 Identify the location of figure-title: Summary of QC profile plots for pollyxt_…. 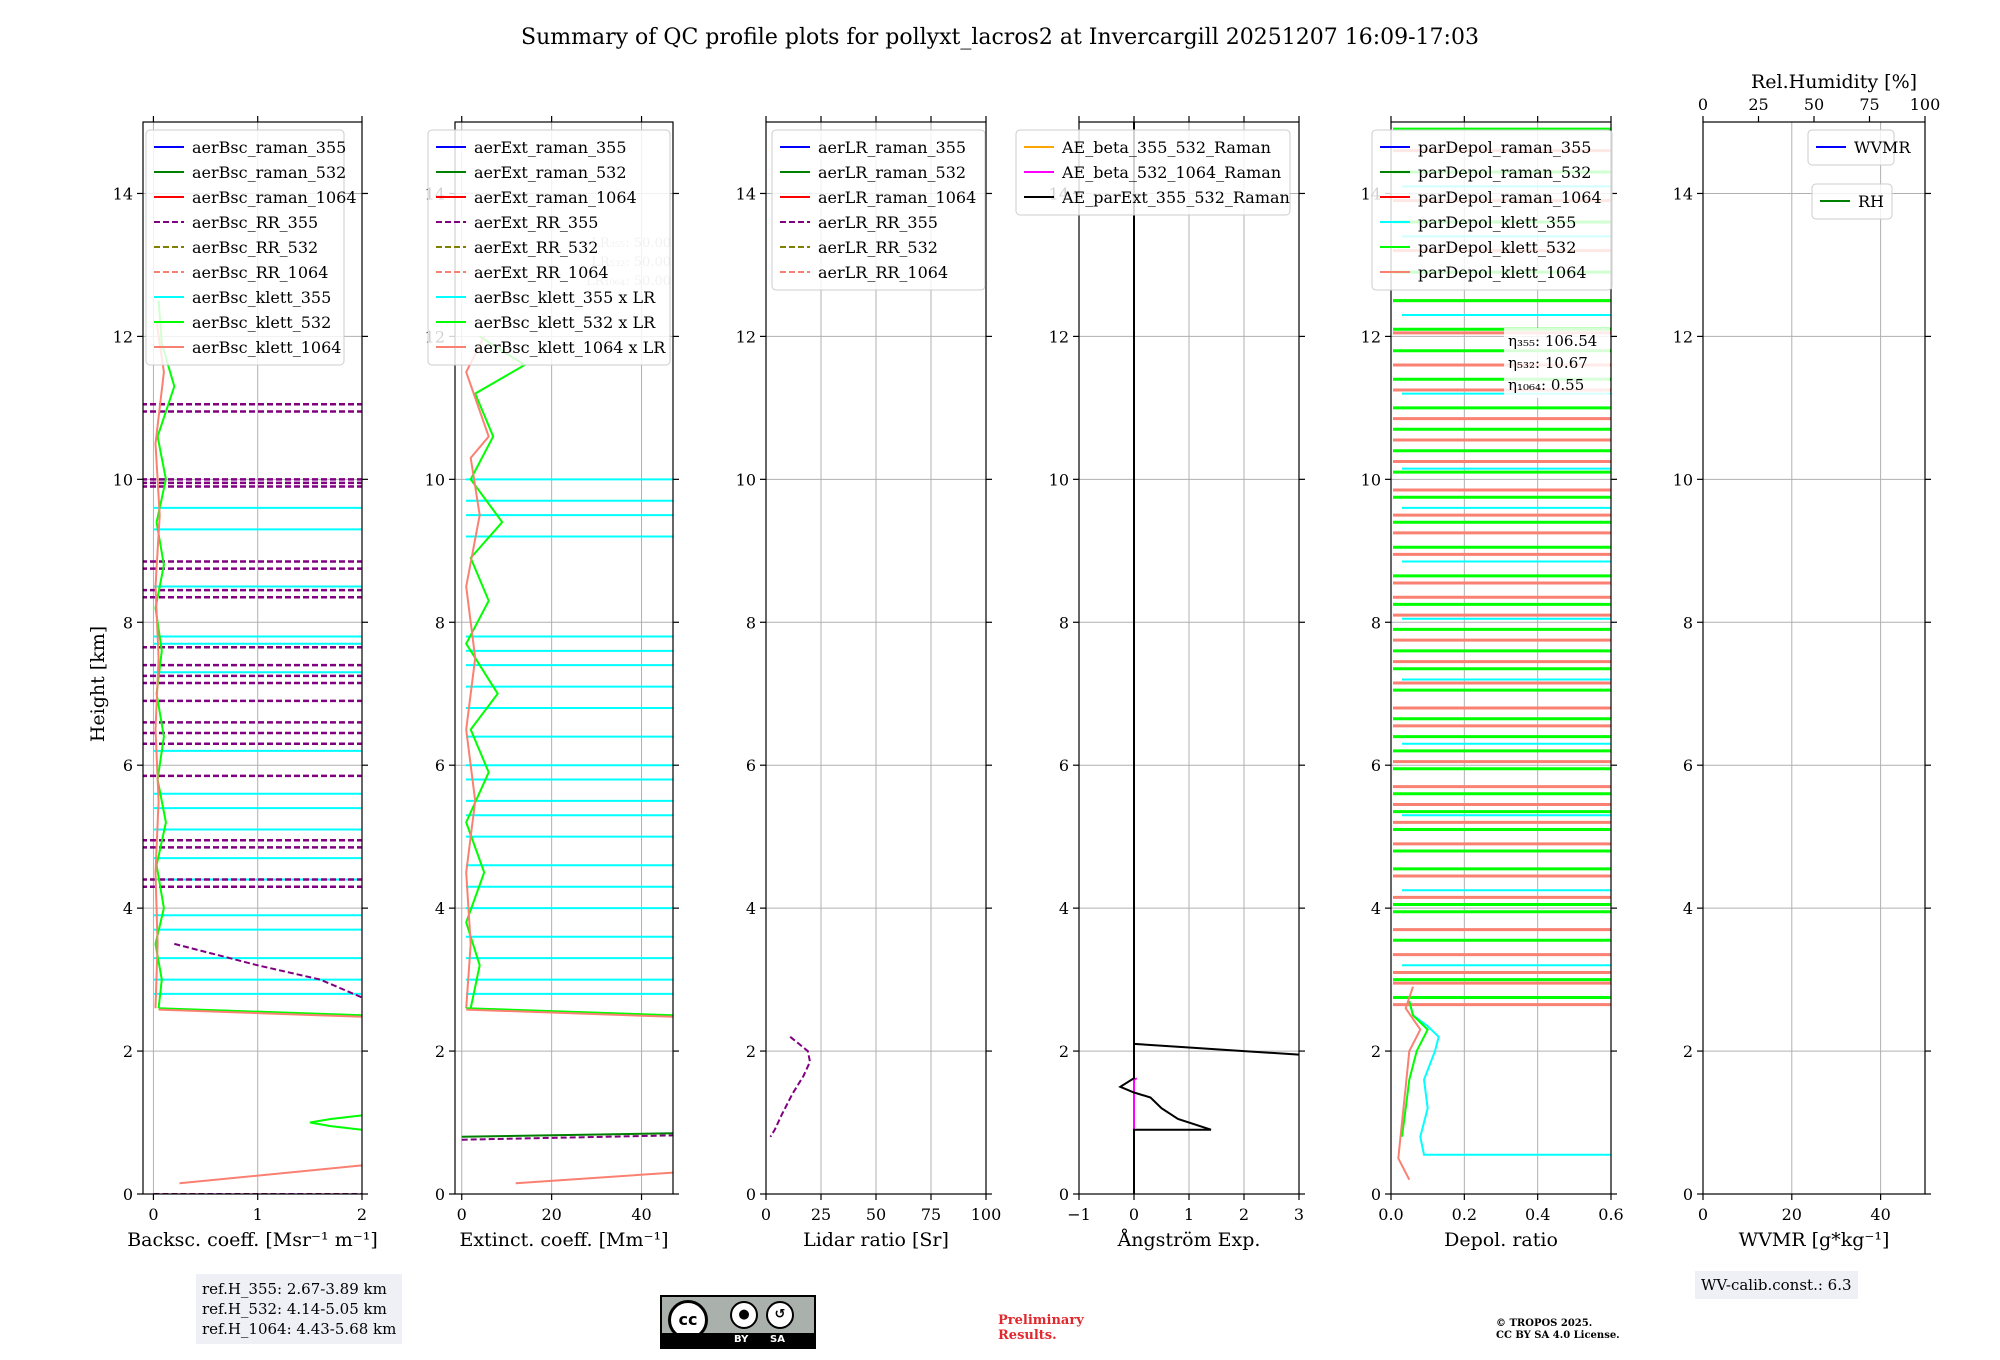
(1000, 37).